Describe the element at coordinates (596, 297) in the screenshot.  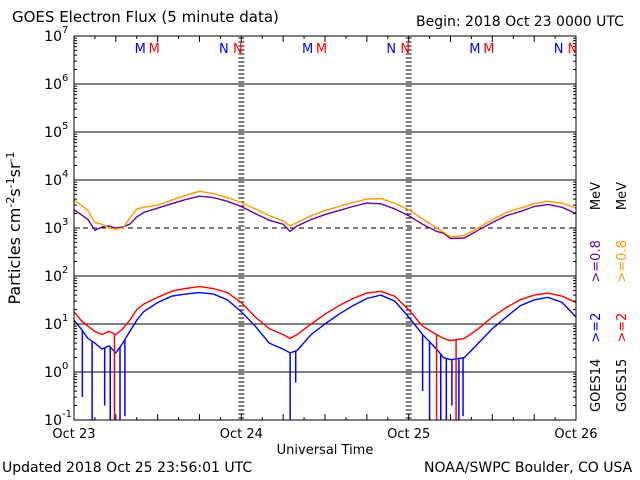
I see `legend-column: GOES14 >=2 >=0.8 MeV` at that location.